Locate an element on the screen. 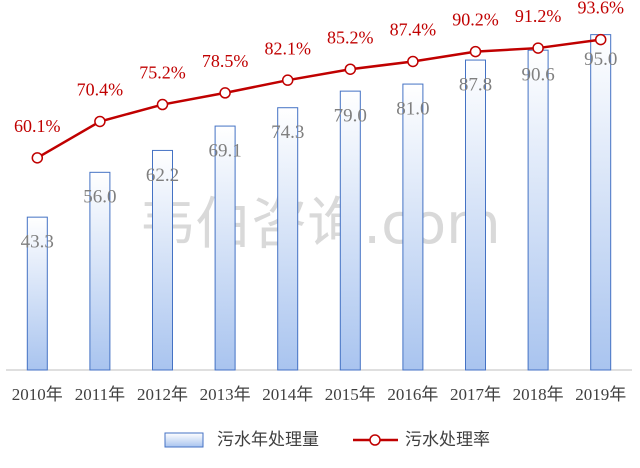 The width and height of the screenshot is (640, 468). x-tick-label: 2013年 is located at coordinates (225, 394).